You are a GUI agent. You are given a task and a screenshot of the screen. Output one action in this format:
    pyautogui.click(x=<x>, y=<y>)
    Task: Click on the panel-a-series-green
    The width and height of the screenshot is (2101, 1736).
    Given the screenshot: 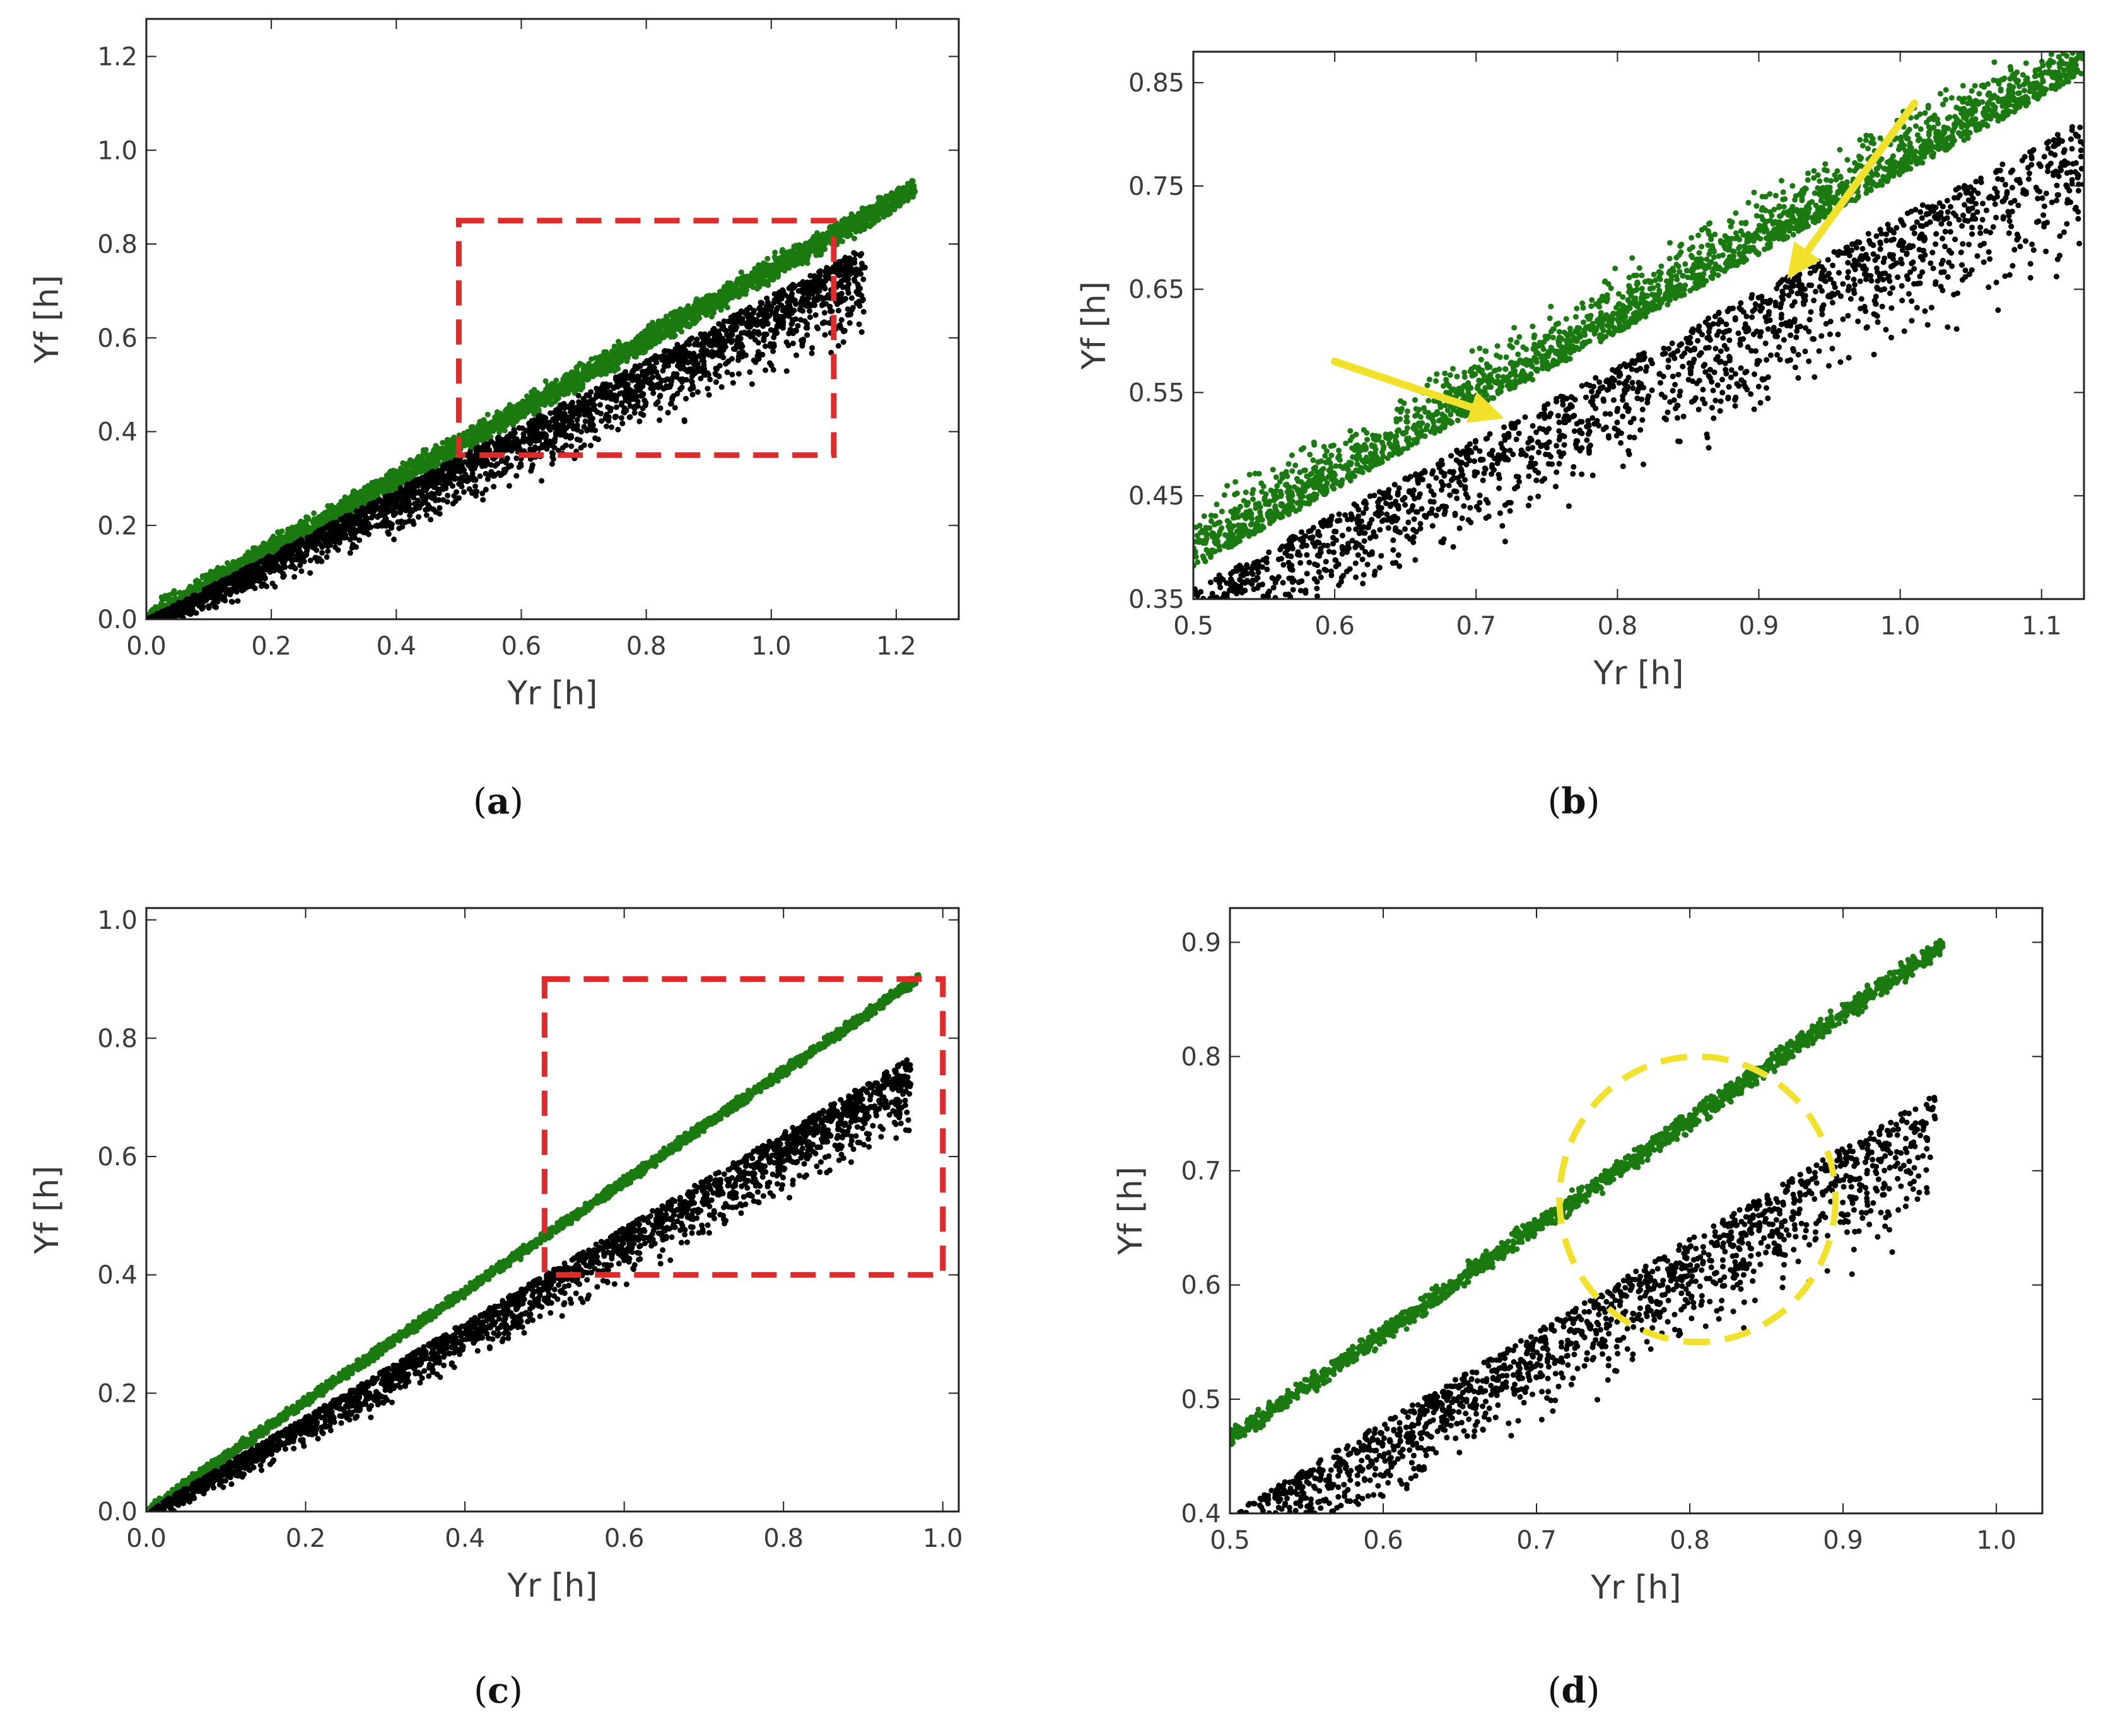 What is the action you would take?
    pyautogui.click(x=532, y=398)
    